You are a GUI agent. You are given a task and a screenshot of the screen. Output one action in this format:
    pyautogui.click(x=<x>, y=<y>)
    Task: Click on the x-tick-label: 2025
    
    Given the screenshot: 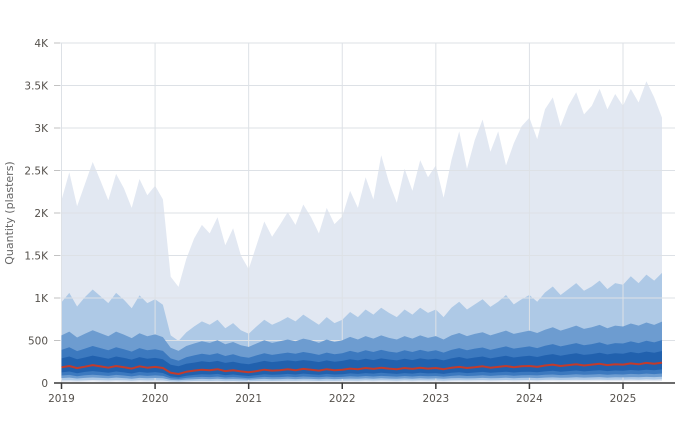 What is the action you would take?
    pyautogui.click(x=623, y=399)
    